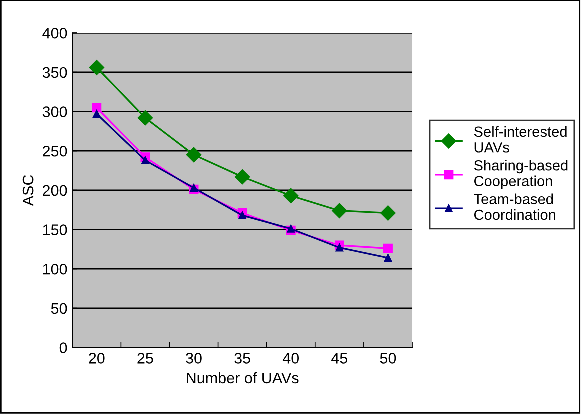  I want to click on y-tick-label: 200, so click(55, 190).